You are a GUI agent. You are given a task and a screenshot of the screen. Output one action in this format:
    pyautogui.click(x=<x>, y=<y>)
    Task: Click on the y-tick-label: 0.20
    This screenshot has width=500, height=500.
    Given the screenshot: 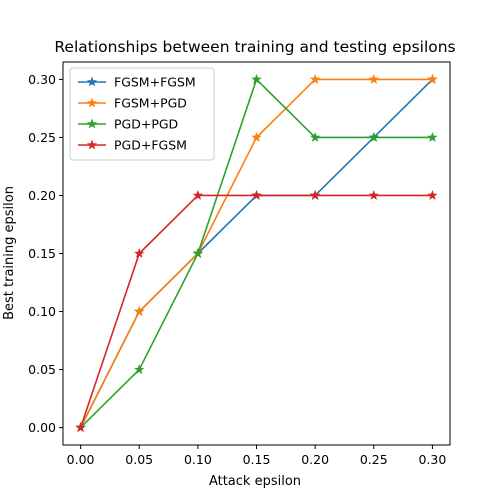 What is the action you would take?
    pyautogui.click(x=42, y=195)
    